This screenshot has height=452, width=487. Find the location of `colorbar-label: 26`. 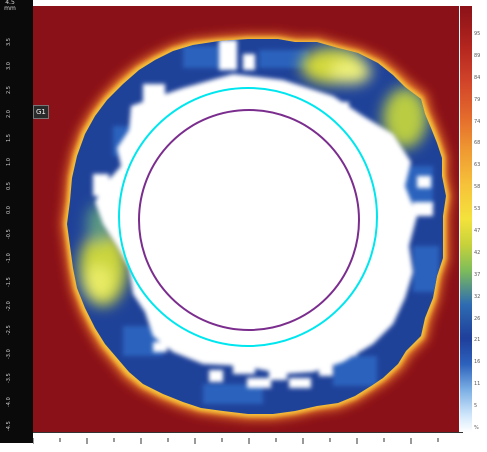

colorbar-label: 26 is located at coordinates (477, 318).